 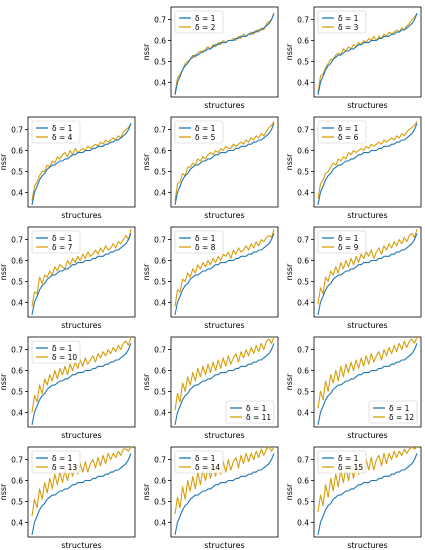 What do you see at coordinates (342, 462) in the screenshot?
I see `legend: δ = 1δ = 15` at bounding box center [342, 462].